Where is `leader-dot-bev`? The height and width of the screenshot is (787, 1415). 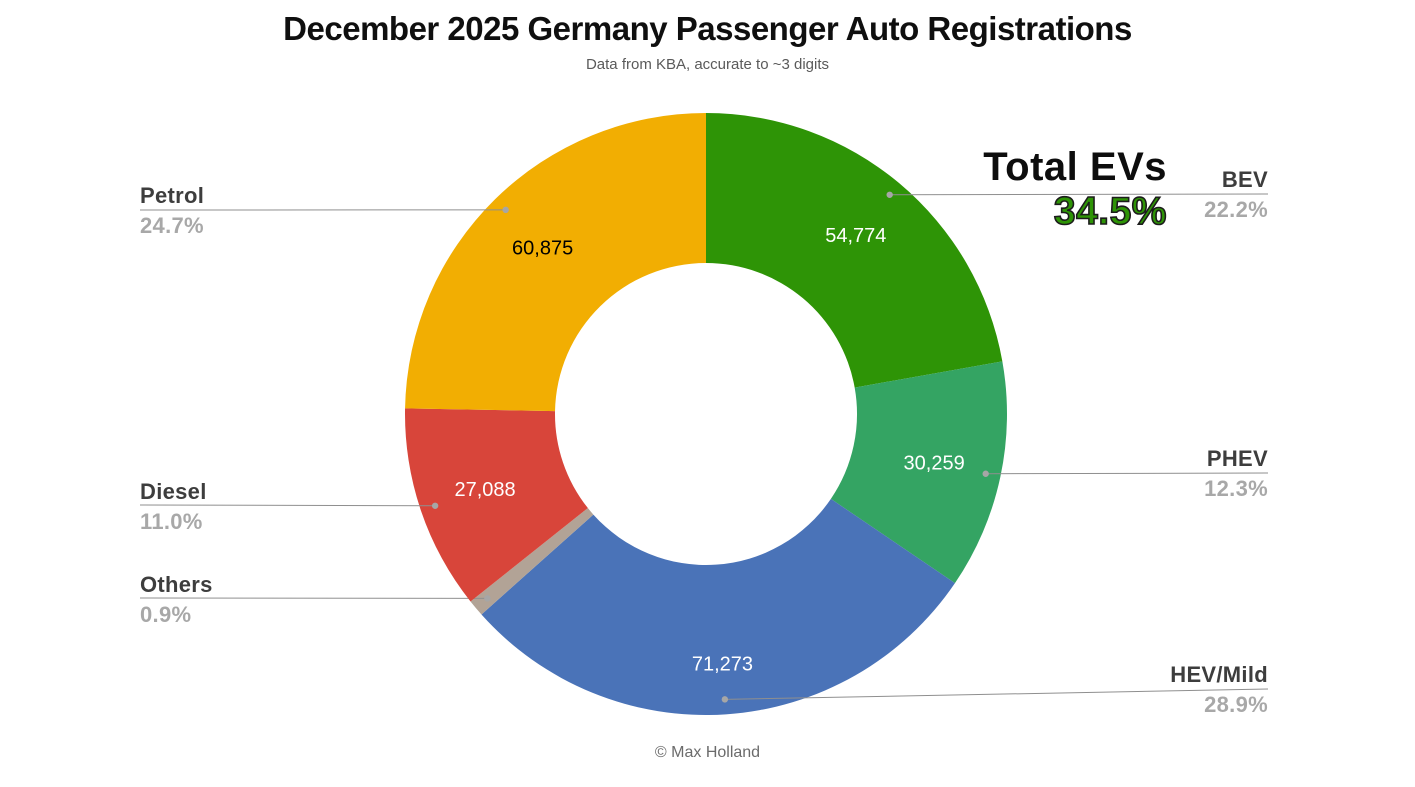 leader-dot-bev is located at coordinates (889, 194).